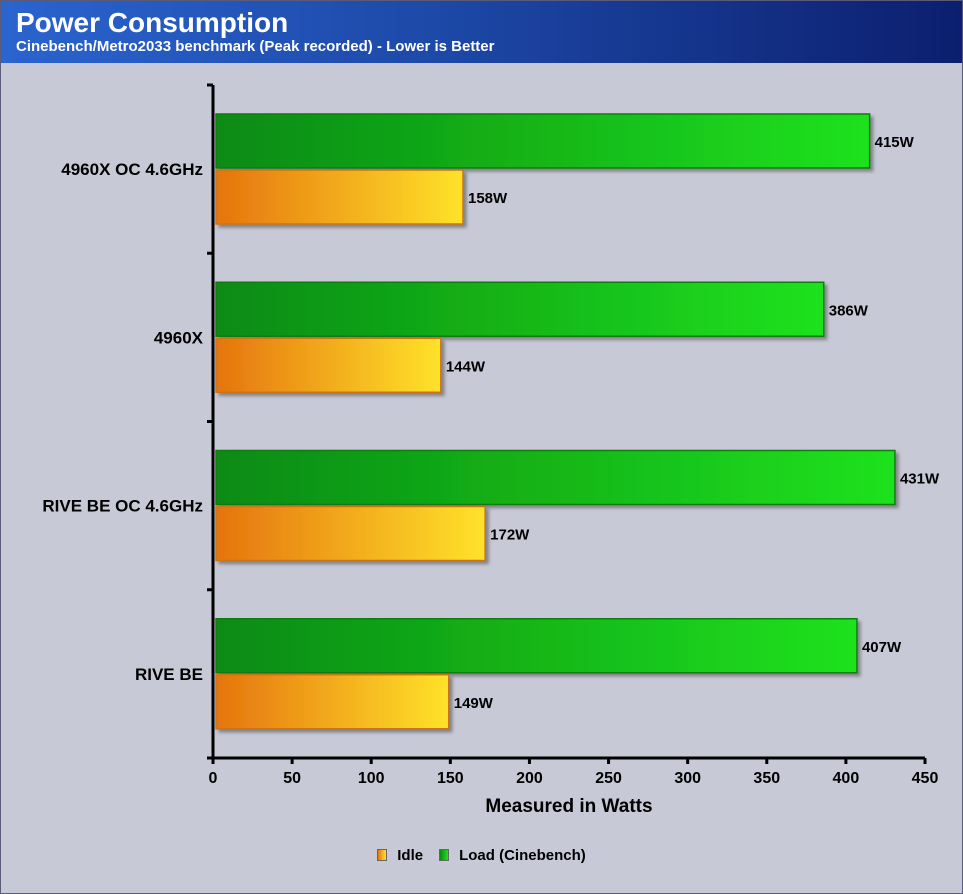 Image resolution: width=963 pixels, height=894 pixels. I want to click on y-tick-label-rive-be-oc-4-6ghz: RIVE BE OC 4.6GHz, so click(122, 506).